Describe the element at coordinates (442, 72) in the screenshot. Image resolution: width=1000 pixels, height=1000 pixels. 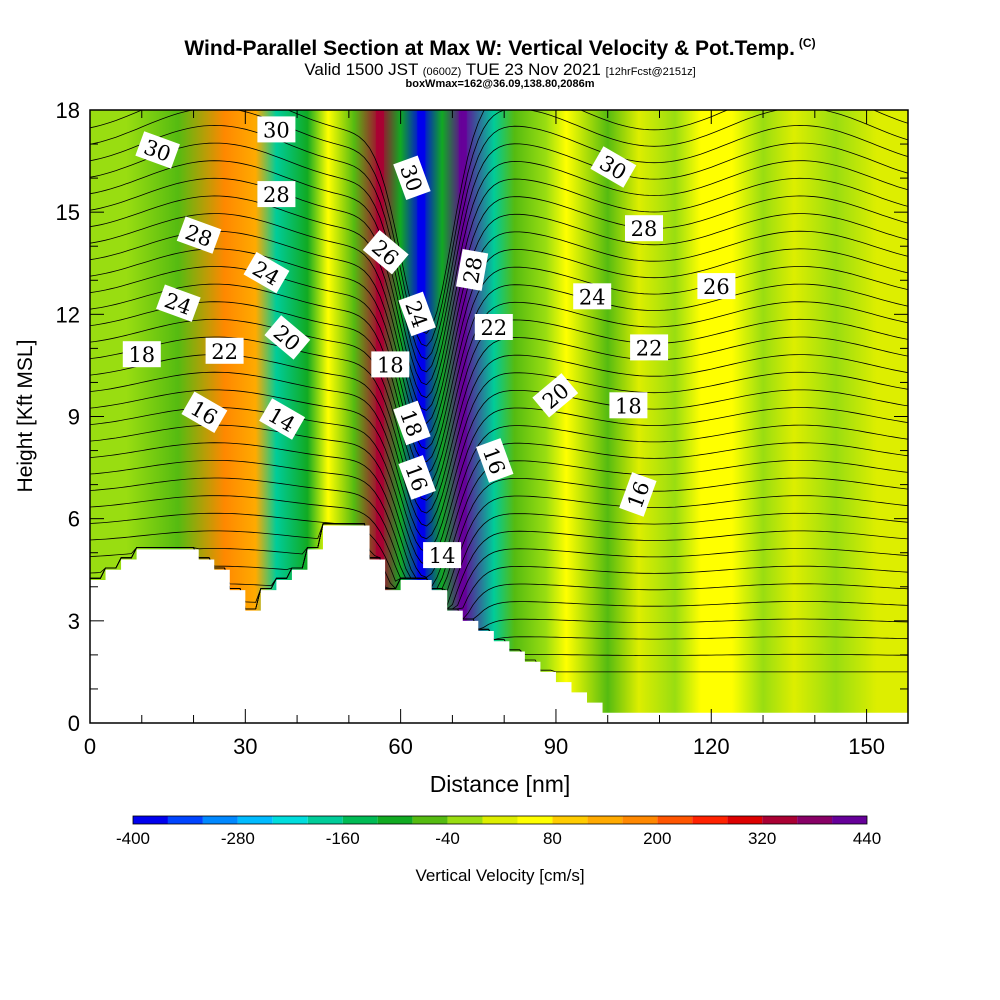
I see `utc-time: (0600Z)` at that location.